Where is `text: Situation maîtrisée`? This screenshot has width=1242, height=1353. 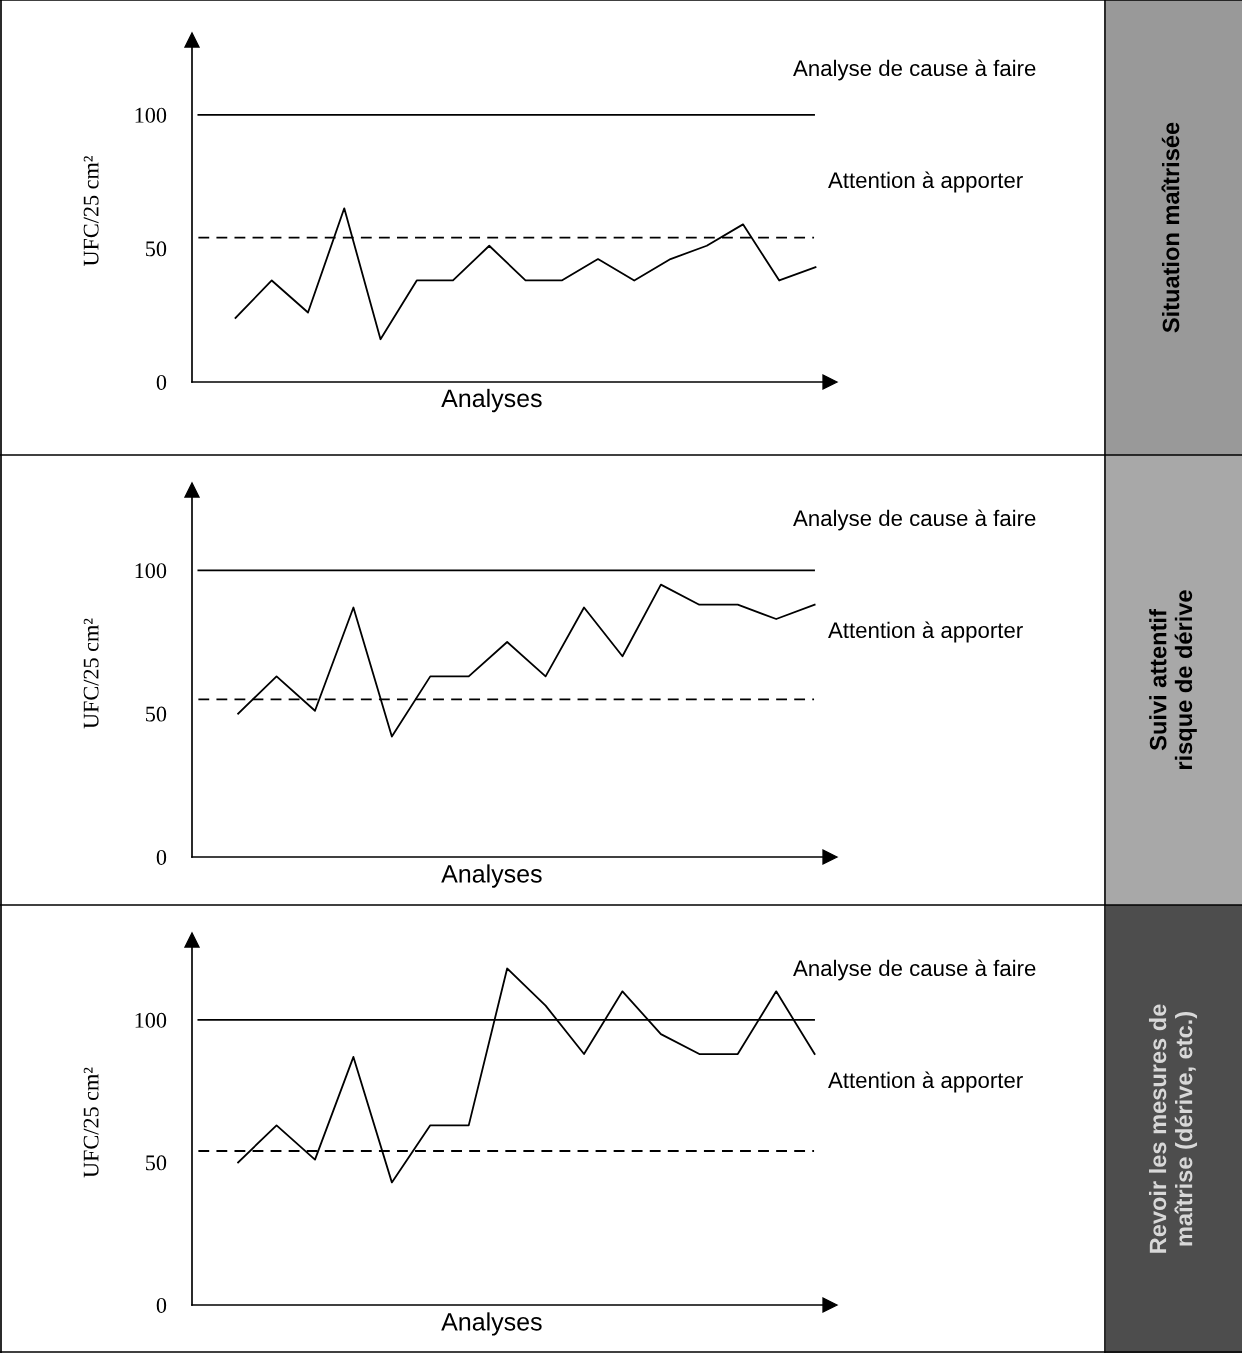
text: Situation maîtrisée is located at coordinates (1170, 227).